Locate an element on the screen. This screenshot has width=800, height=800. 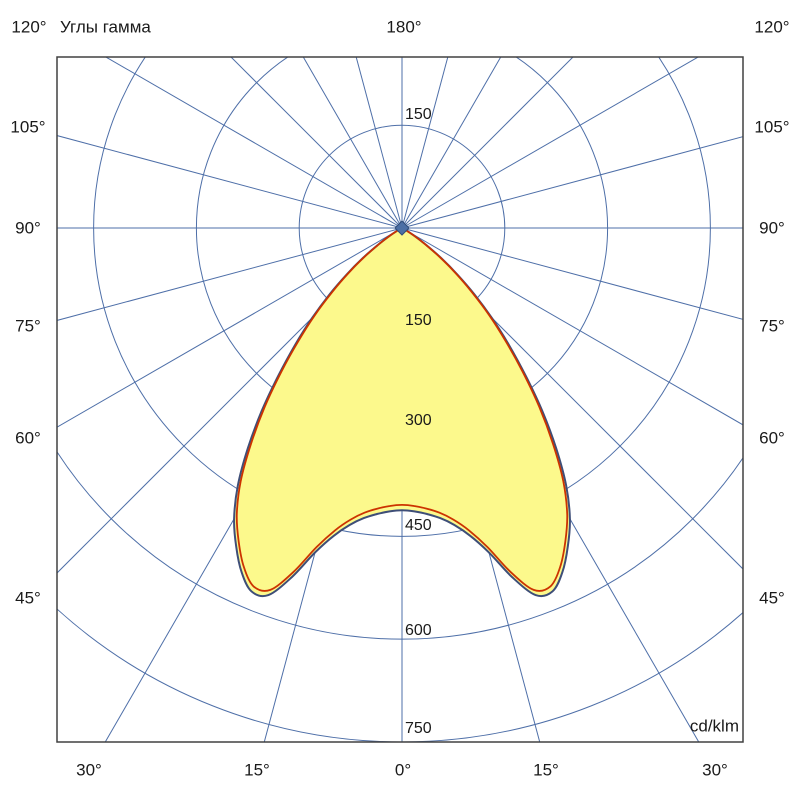
gamma-angle-label-bottom-30-right: 30° is located at coordinates (715, 770).